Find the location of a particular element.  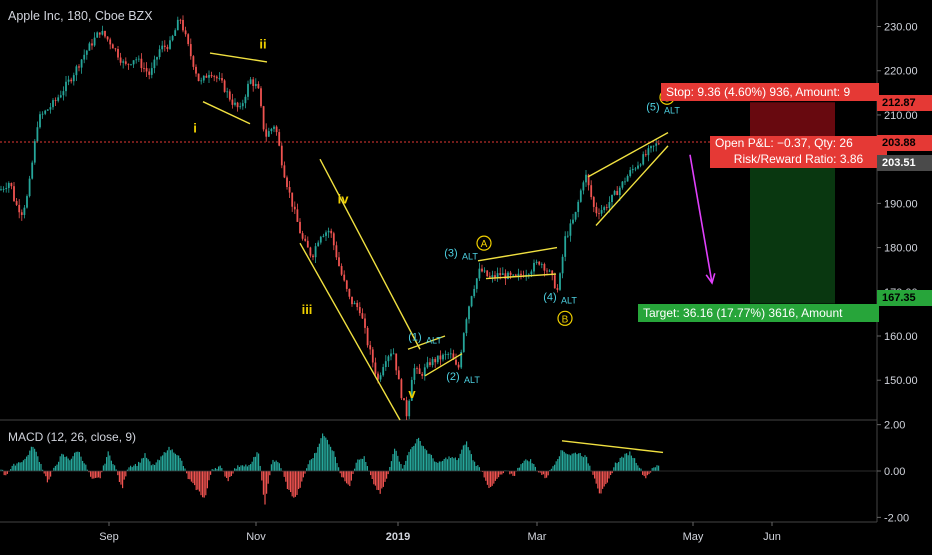

trendline is located at coordinates (370, 254).